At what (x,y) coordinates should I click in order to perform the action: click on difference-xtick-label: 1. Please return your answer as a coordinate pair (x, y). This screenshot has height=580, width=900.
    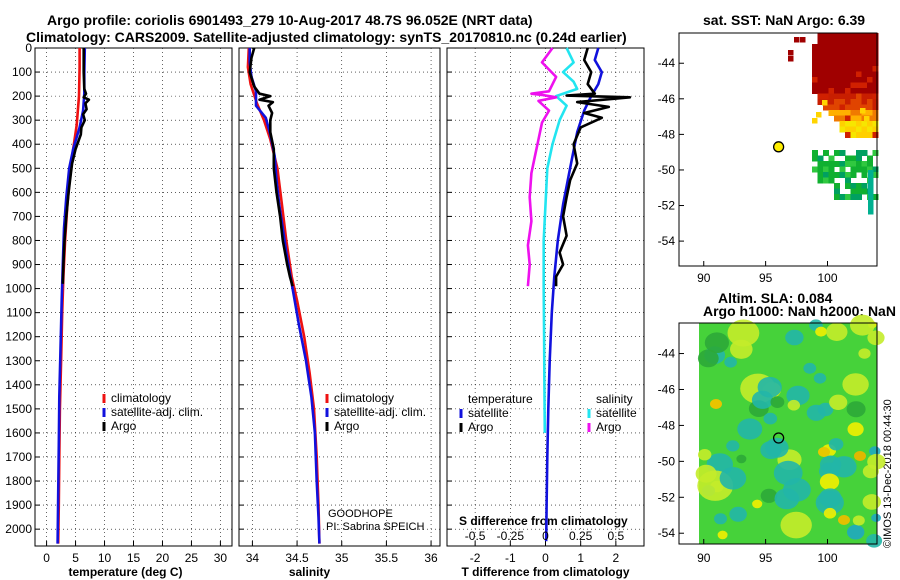
    Looking at the image, I should click on (580, 558).